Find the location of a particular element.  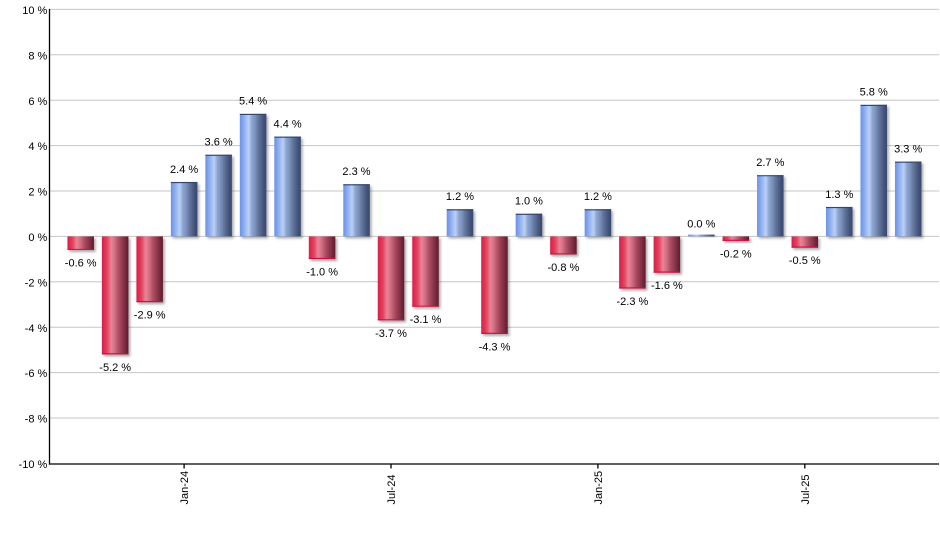

svg-text: -3.7 % is located at coordinates (391, 334).